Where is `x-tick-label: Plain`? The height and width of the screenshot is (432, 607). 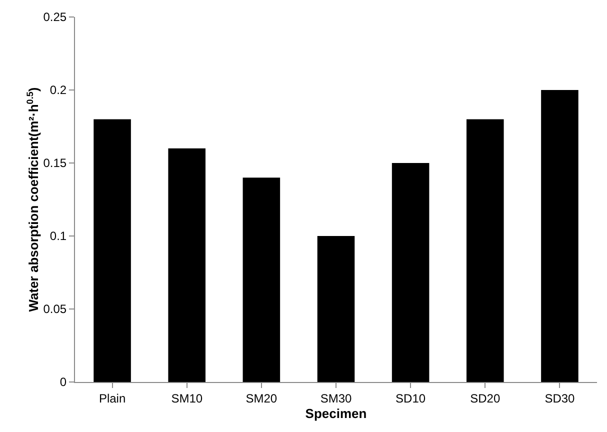 x-tick-label: Plain is located at coordinates (112, 398).